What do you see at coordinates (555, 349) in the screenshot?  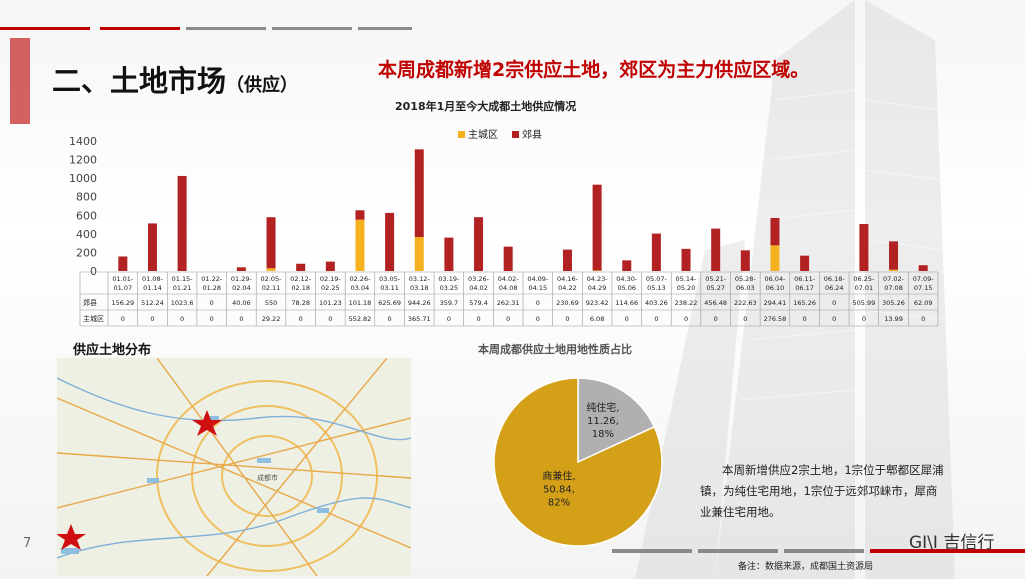 I see `pie-chart-title: 本周成都供应土地用地性质占比` at bounding box center [555, 349].